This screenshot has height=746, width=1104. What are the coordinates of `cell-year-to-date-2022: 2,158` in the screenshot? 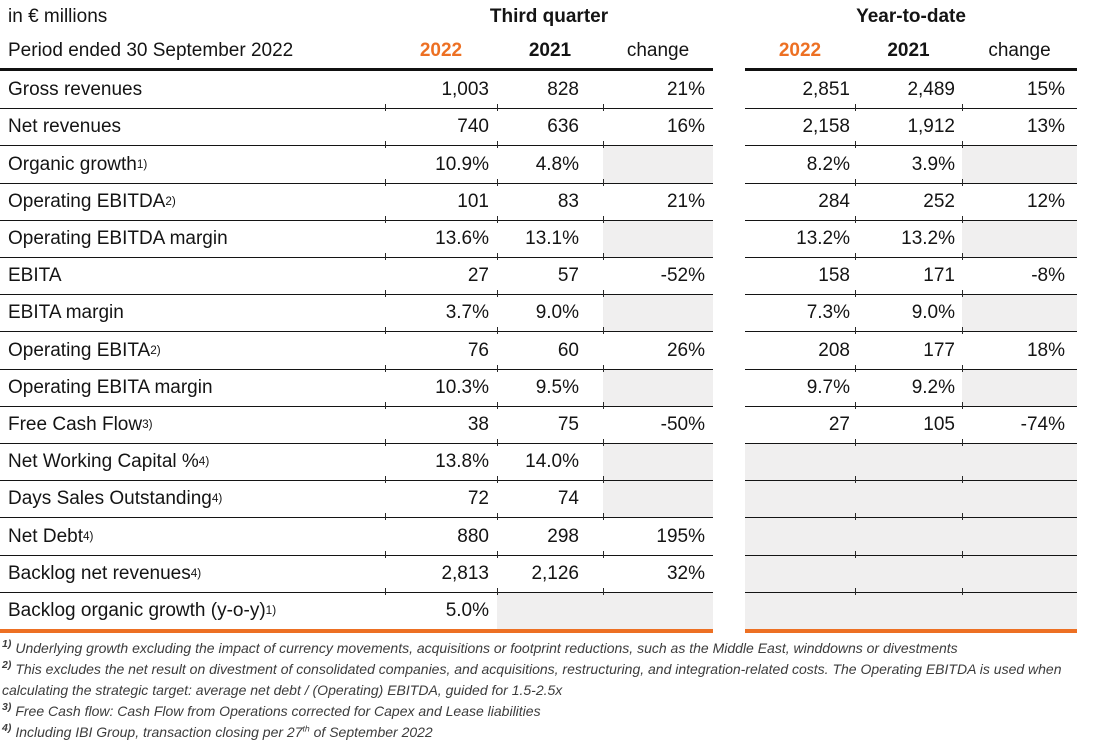 It's located at (800, 126).